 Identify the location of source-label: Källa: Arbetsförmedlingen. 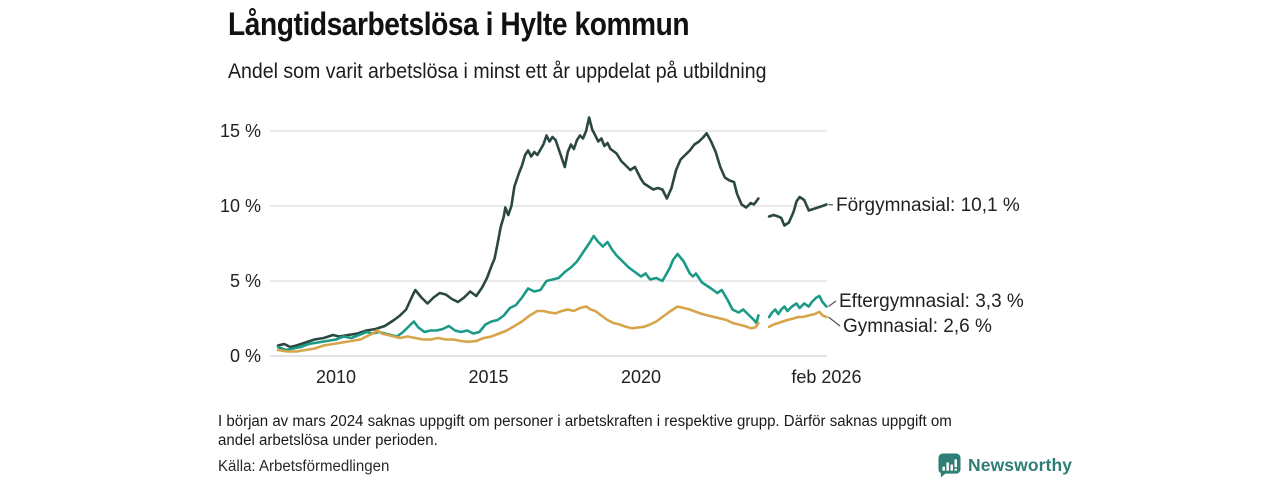
(304, 466).